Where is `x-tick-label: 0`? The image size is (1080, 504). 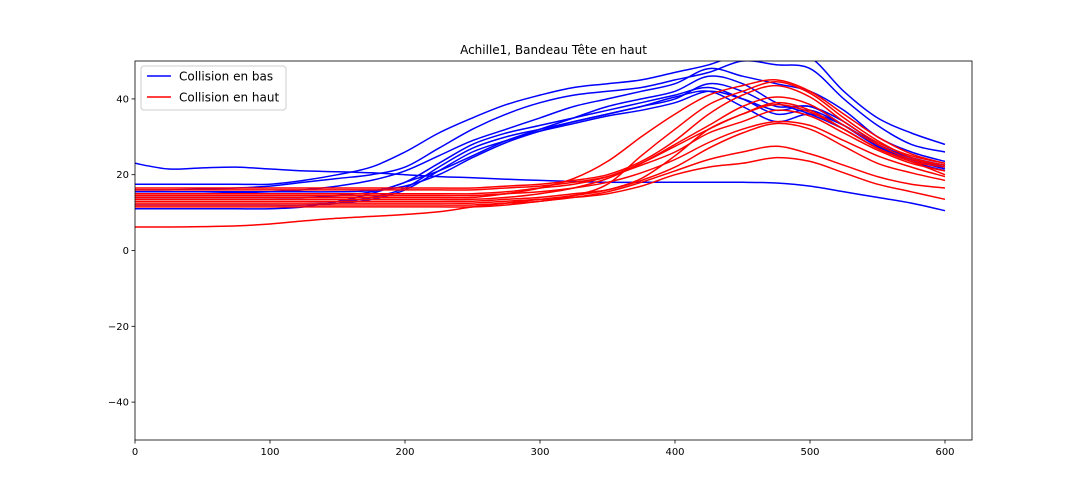
x-tick-label: 0 is located at coordinates (135, 452).